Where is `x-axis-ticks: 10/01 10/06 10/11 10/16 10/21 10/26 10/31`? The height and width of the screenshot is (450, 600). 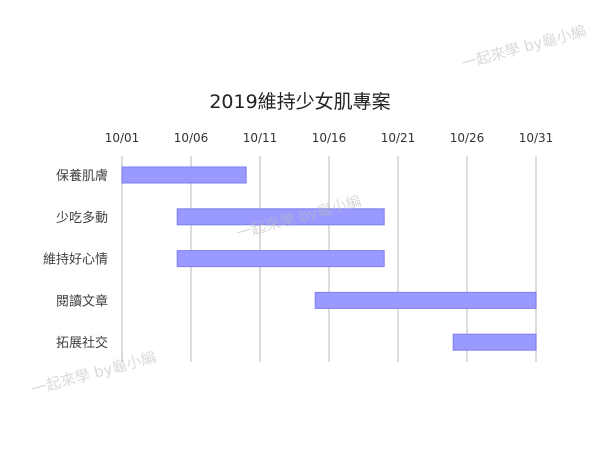
x-axis-ticks: 10/01 10/06 10/11 10/16 10/21 10/26 10/31 is located at coordinates (329, 138).